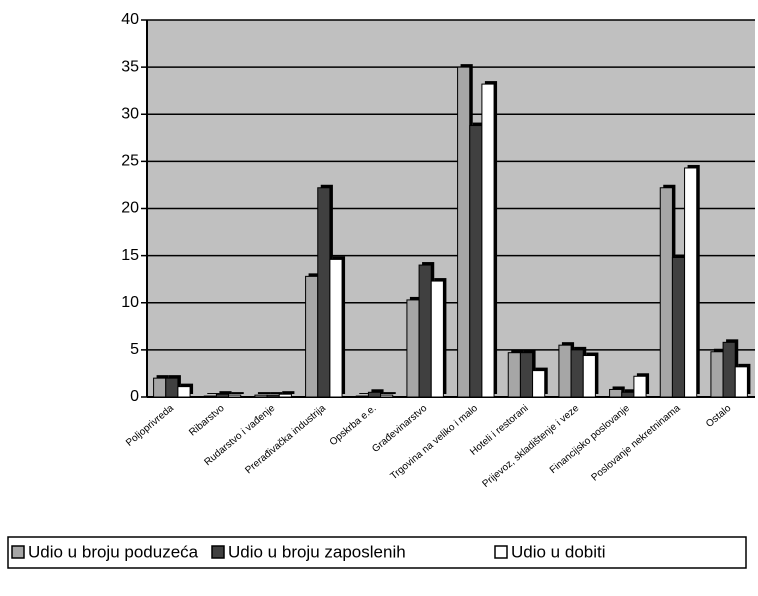 The width and height of the screenshot is (758, 596). What do you see at coordinates (130, 208) in the screenshot?
I see `y-tick-label: 20` at bounding box center [130, 208].